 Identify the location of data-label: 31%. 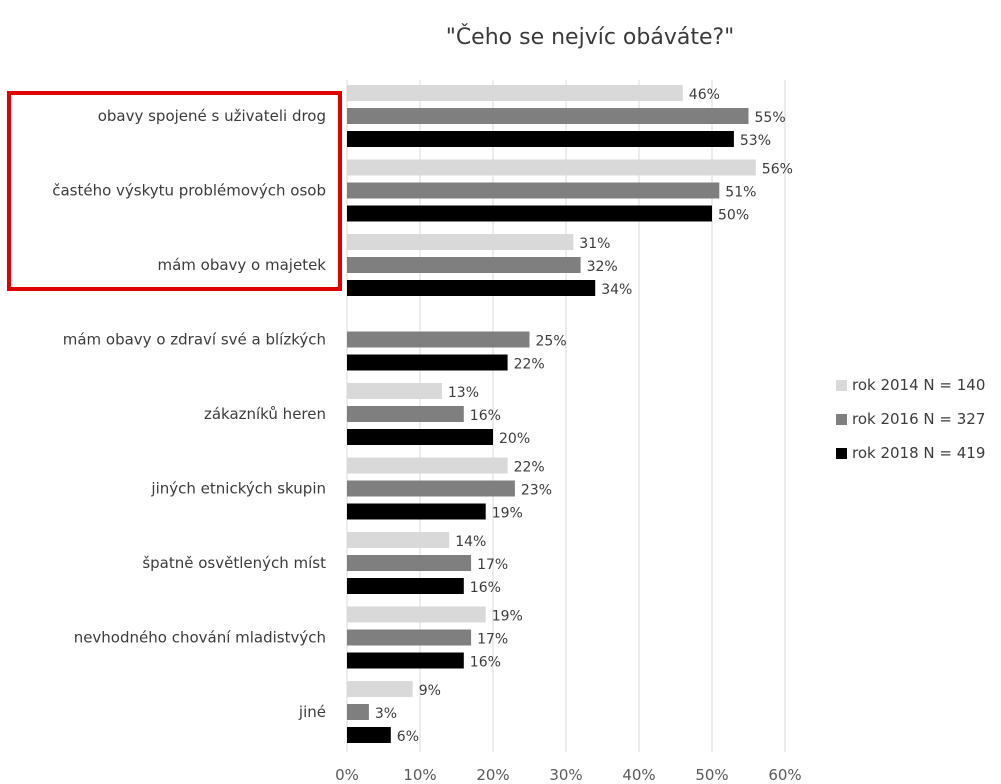
(594, 244).